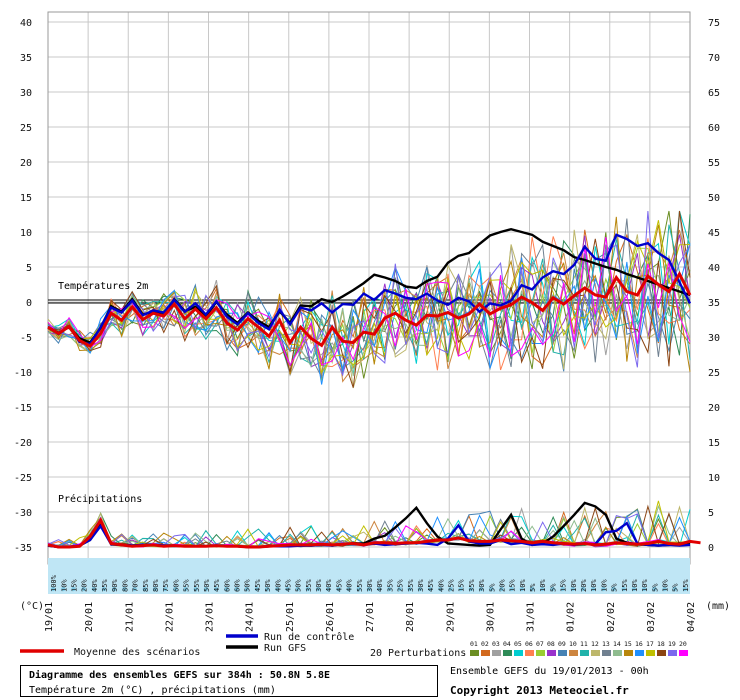  What do you see at coordinates (49, 617) in the screenshot?
I see `date-tick: 19/01` at bounding box center [49, 617].